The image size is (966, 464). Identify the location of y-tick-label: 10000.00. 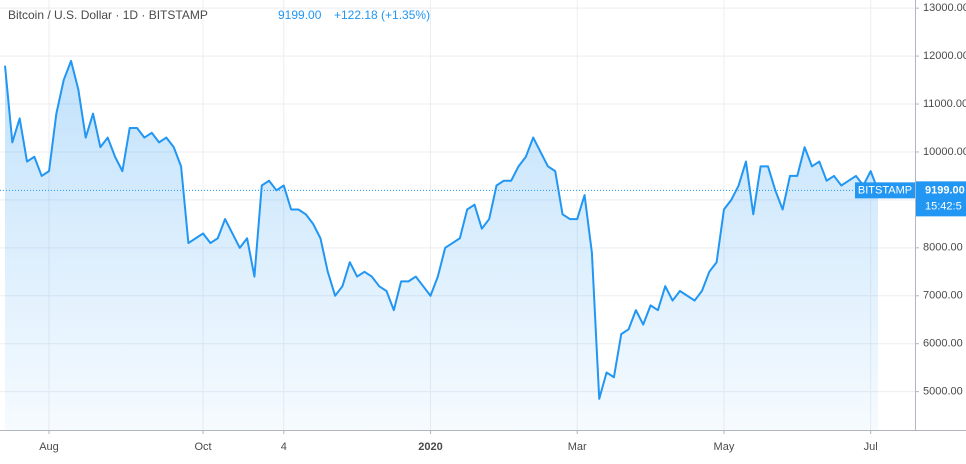
(944, 152).